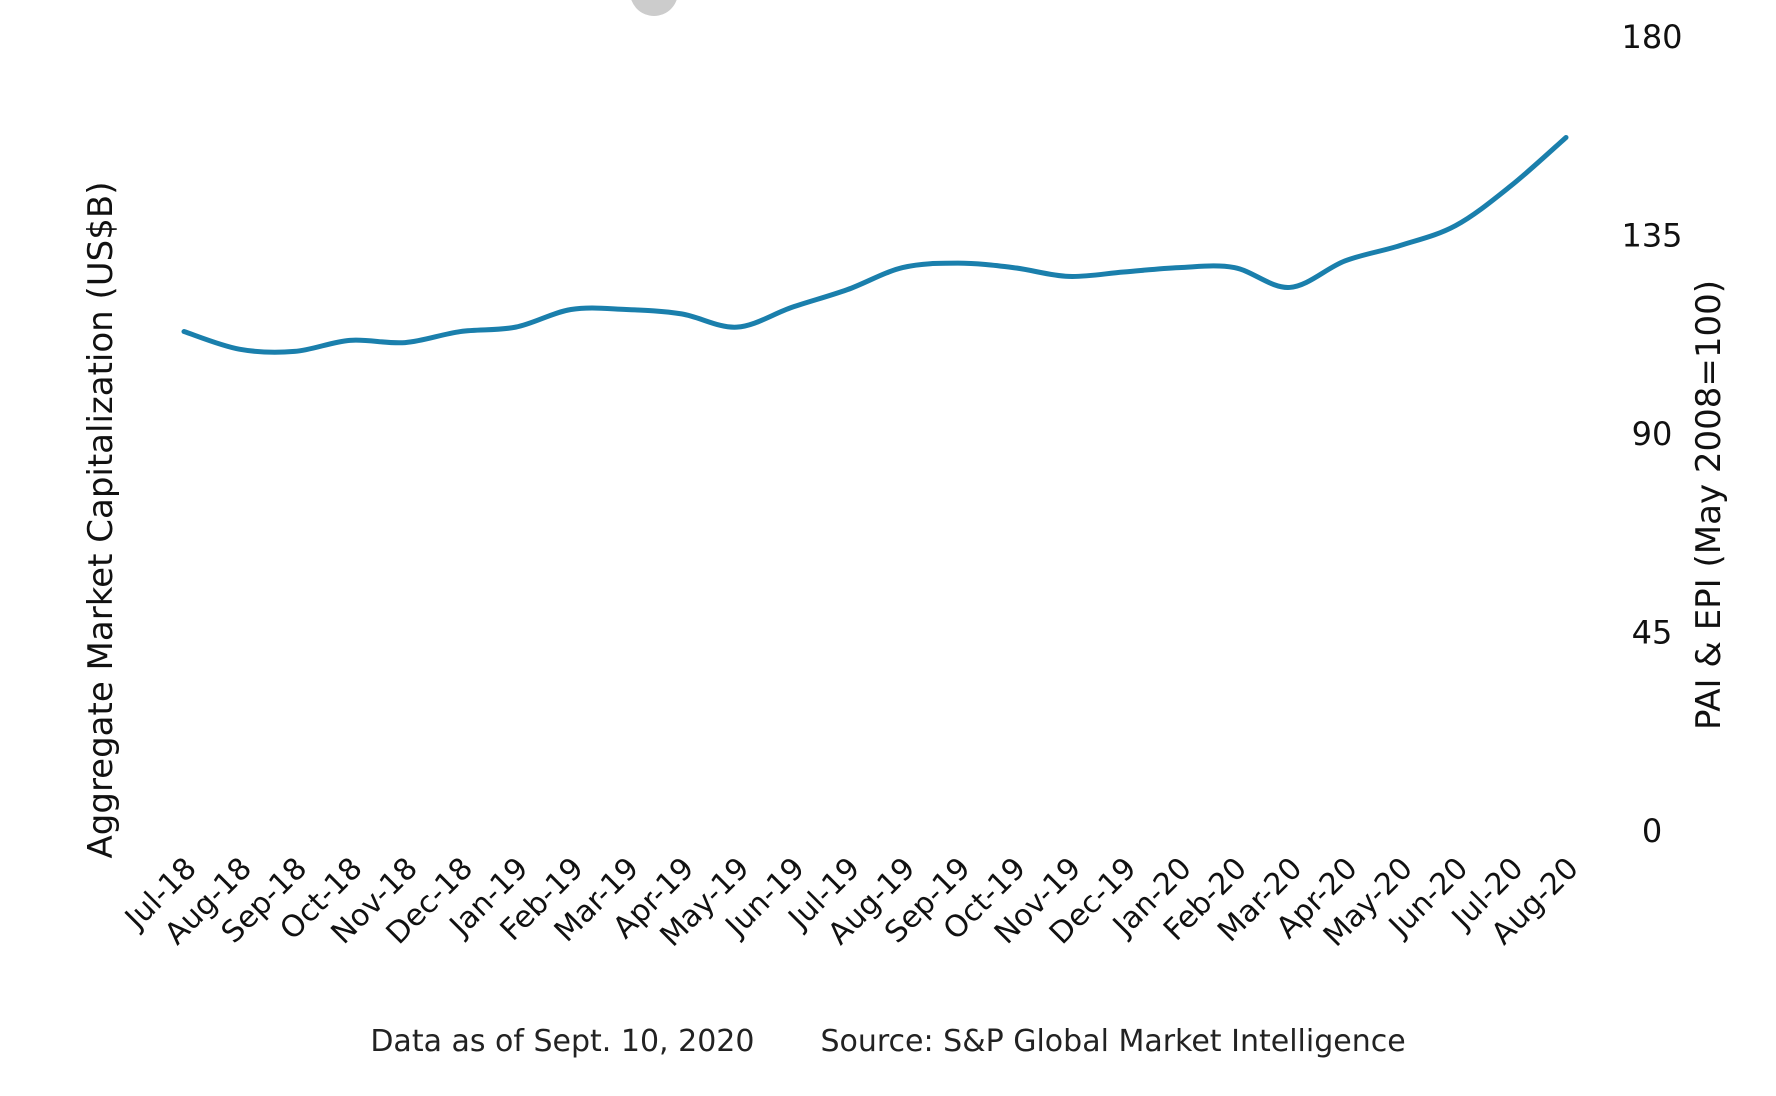 This screenshot has width=1776, height=1096. Describe the element at coordinates (1652, 633) in the screenshot. I see `y-tick-label: 45` at that location.